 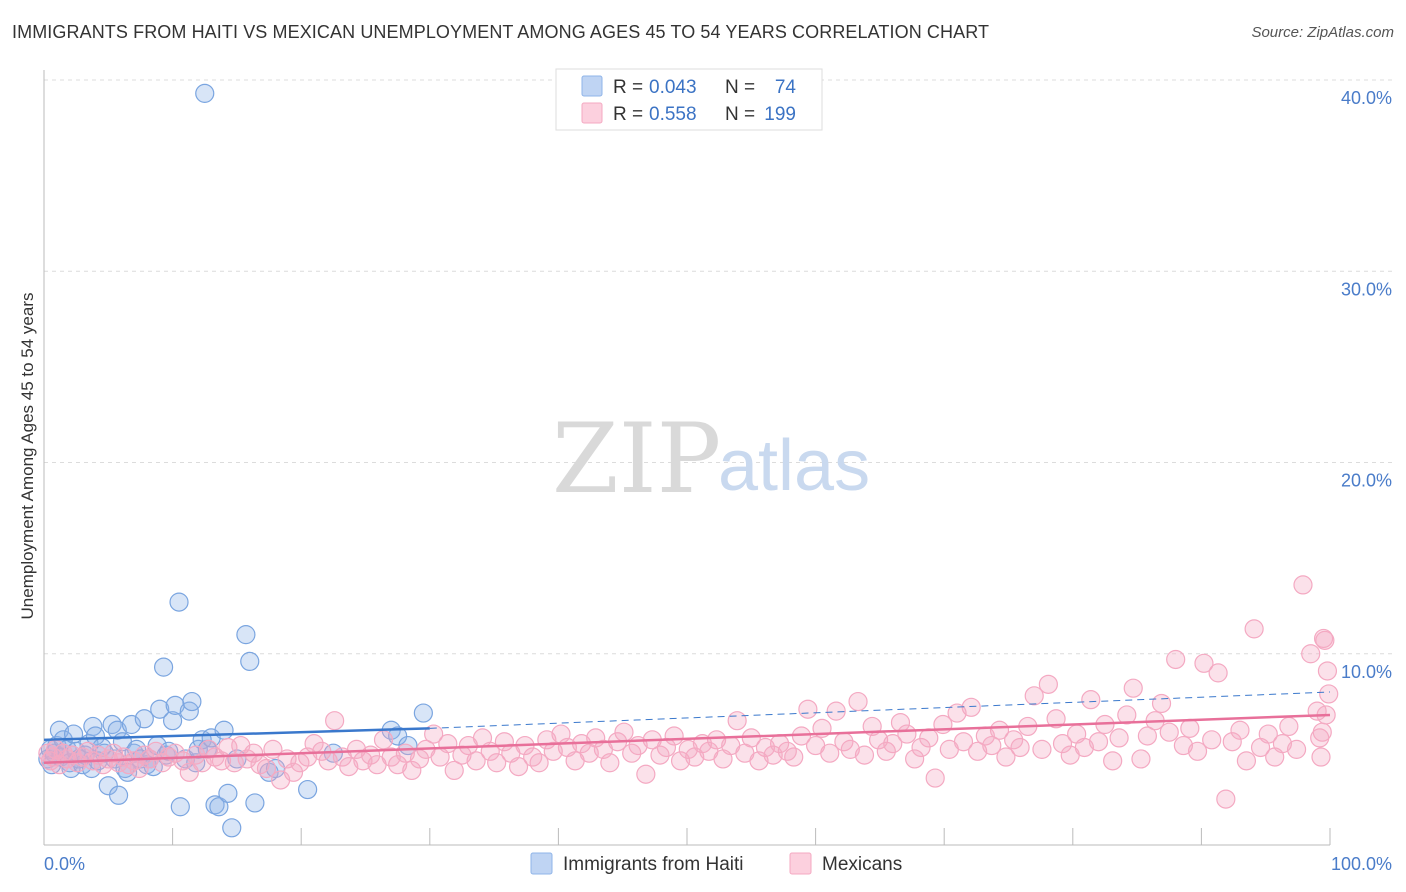 What do you see at coordinates (1322, 32) in the screenshot?
I see `source-label: Source: ZipAtlas.com` at bounding box center [1322, 32].